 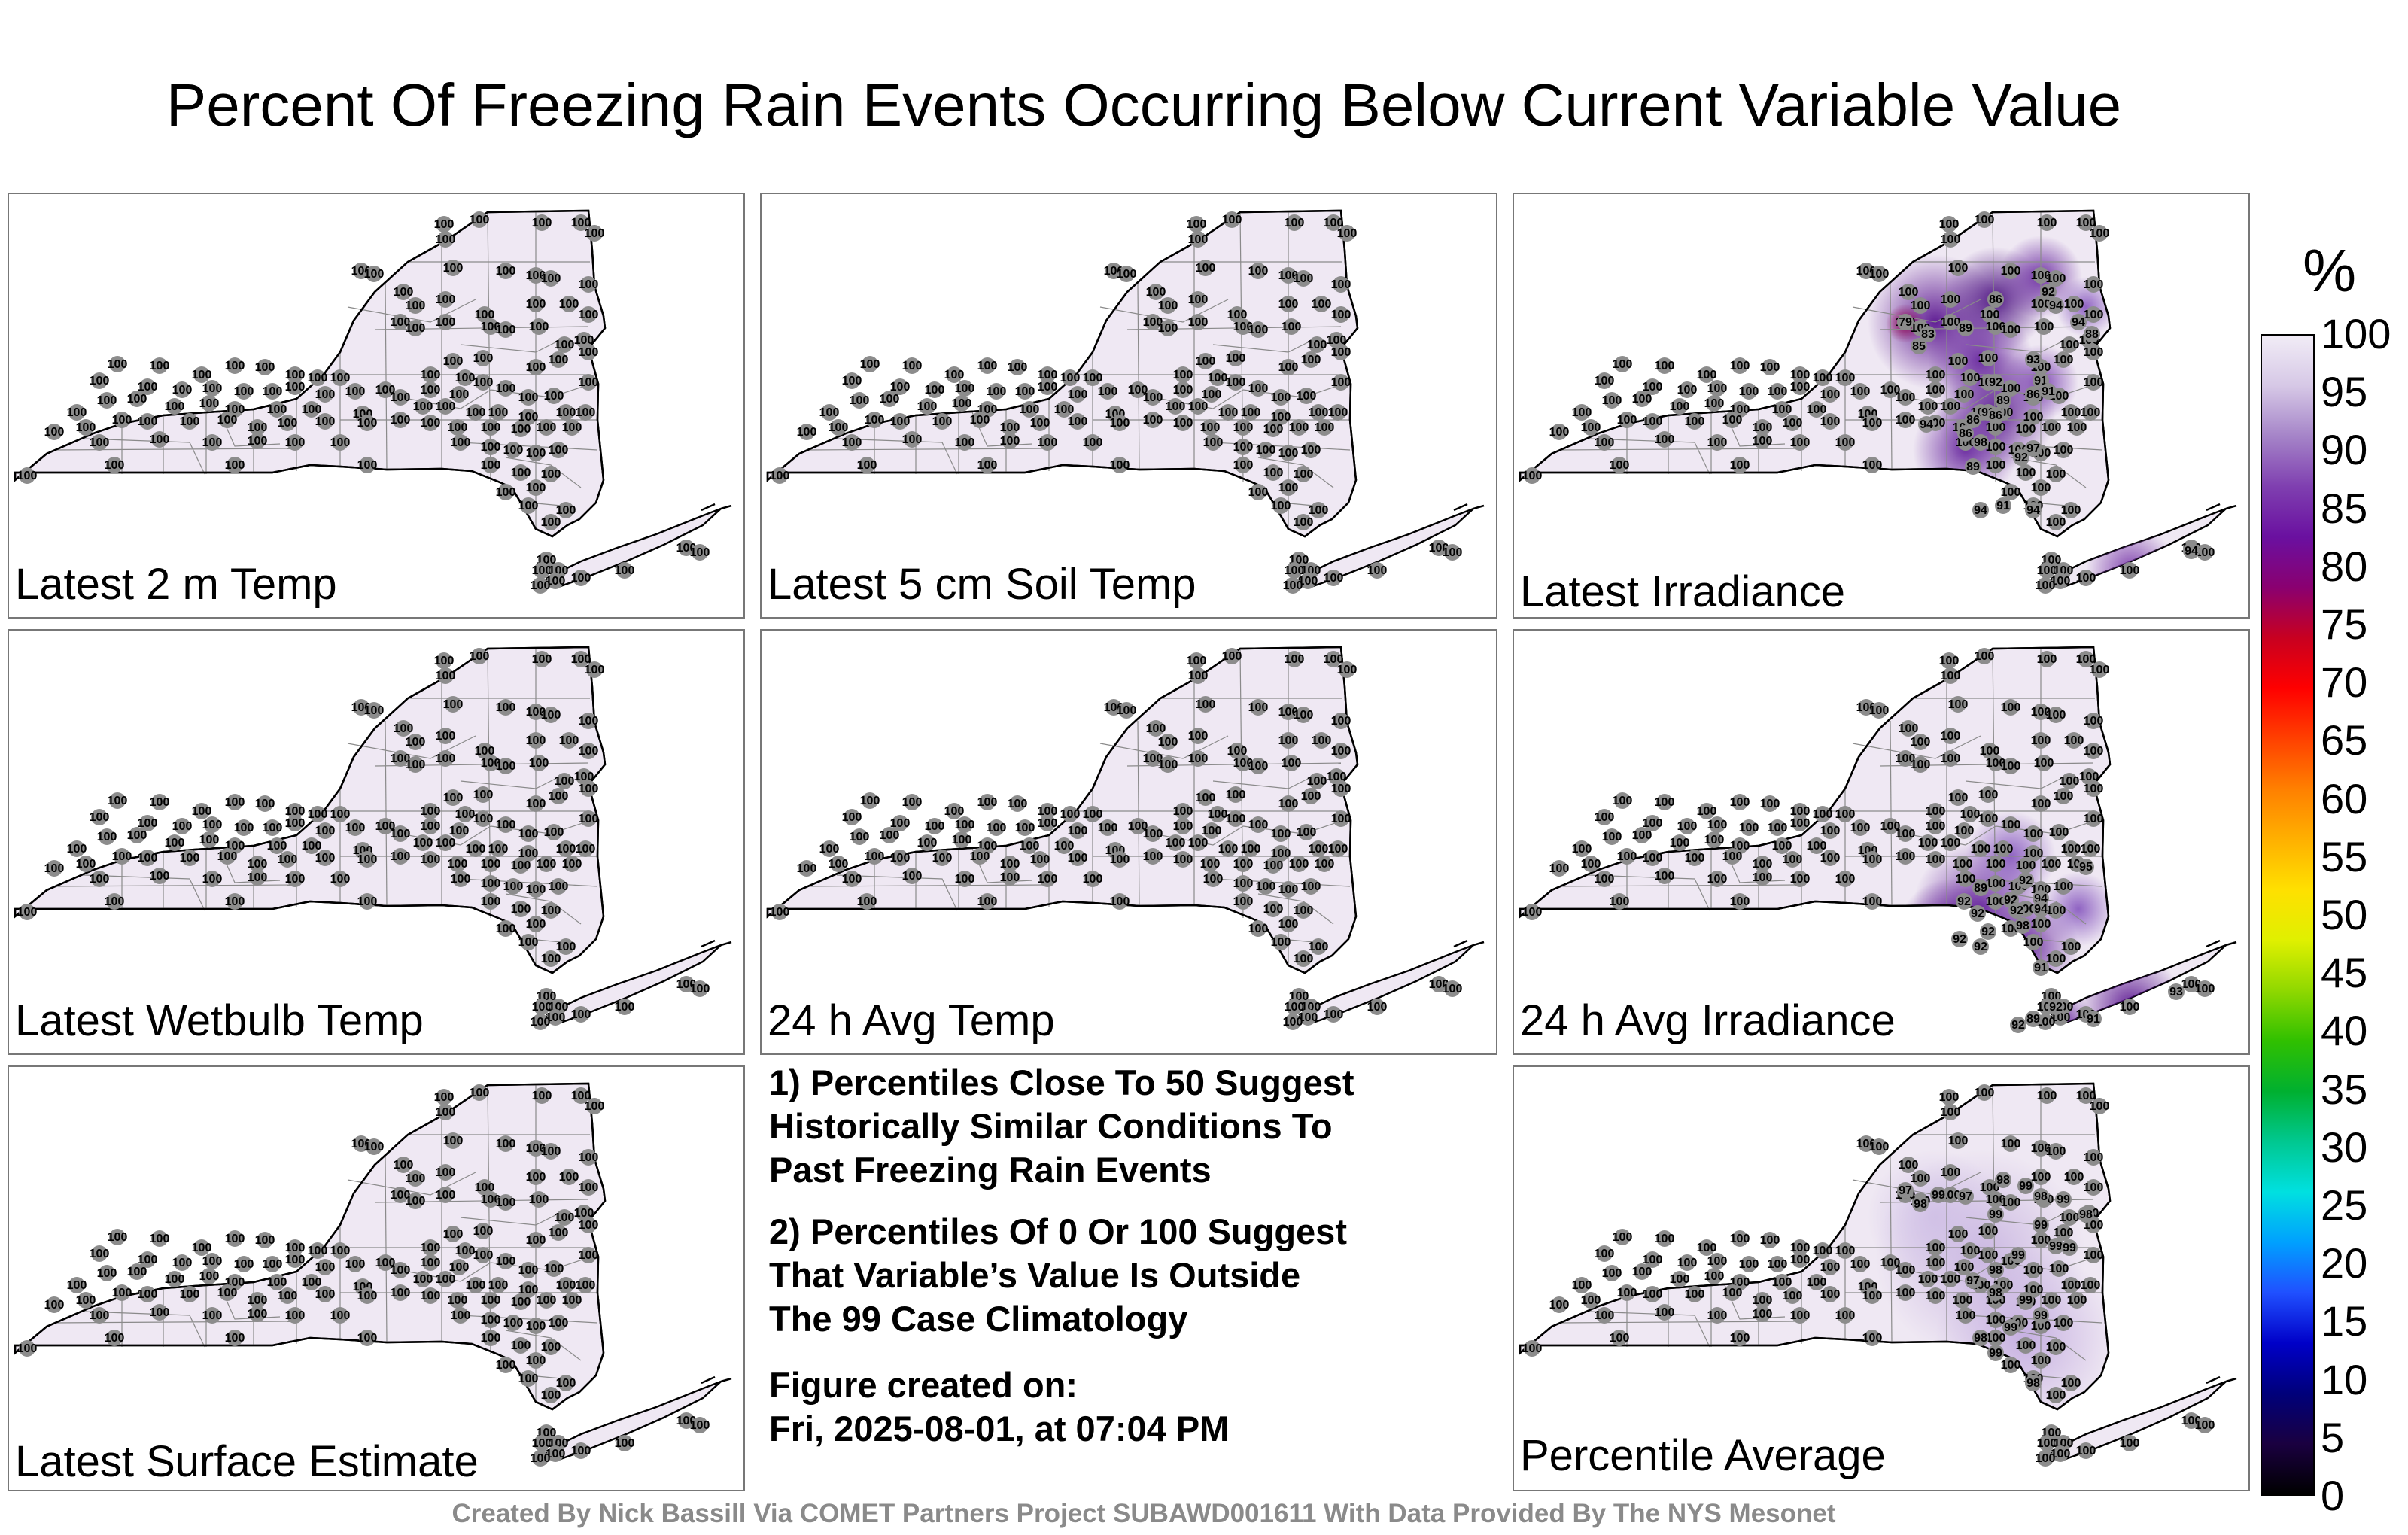 What do you see at coordinates (1891, 377) in the screenshot?
I see `county-line` at bounding box center [1891, 377].